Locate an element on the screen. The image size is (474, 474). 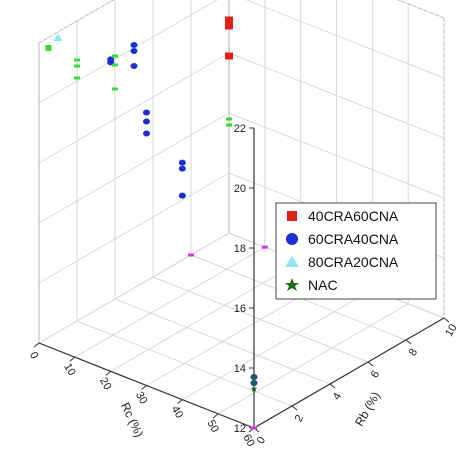
legend-item-4: NAC is located at coordinates (311, 285).